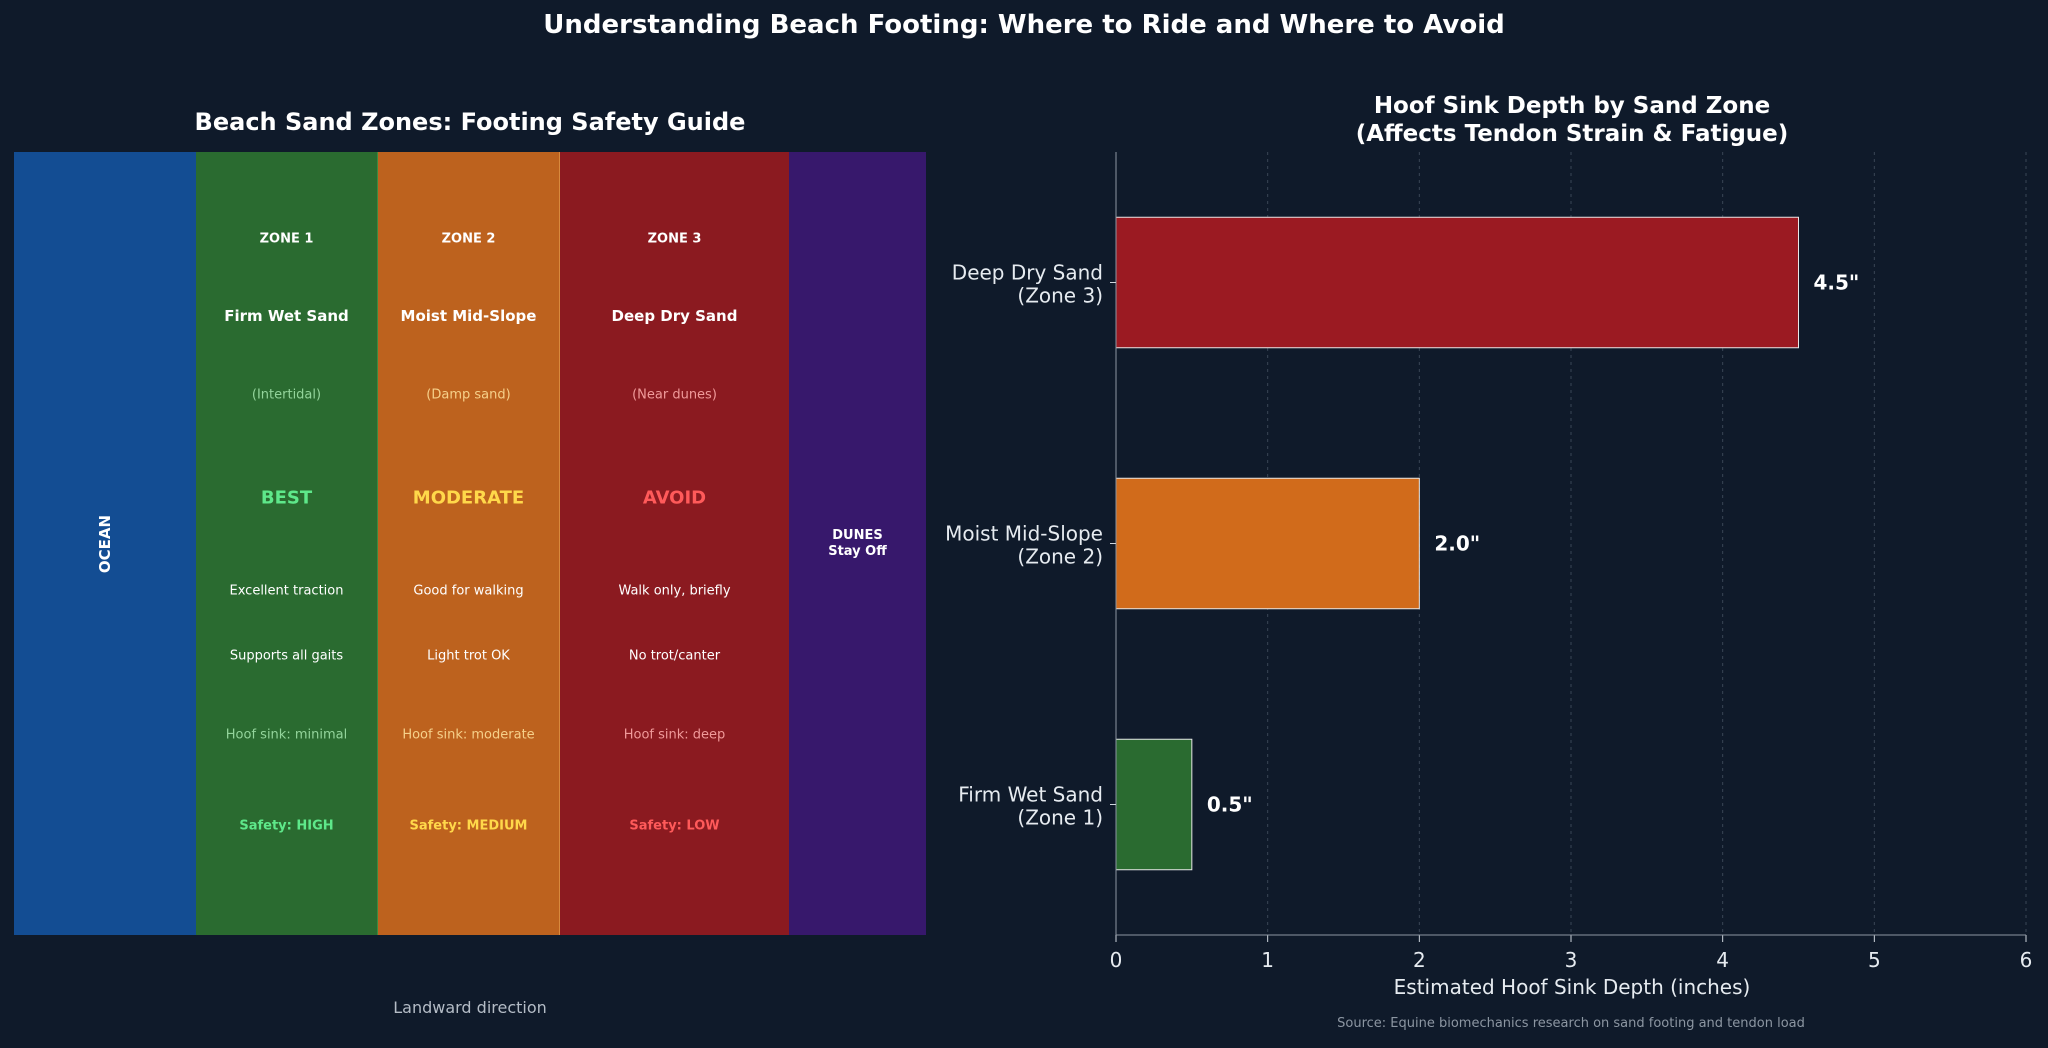 Image resolution: width=2048 pixels, height=1048 pixels. Describe the element at coordinates (1230, 805) in the screenshot. I see `bar-value-label: 0.5"` at that location.